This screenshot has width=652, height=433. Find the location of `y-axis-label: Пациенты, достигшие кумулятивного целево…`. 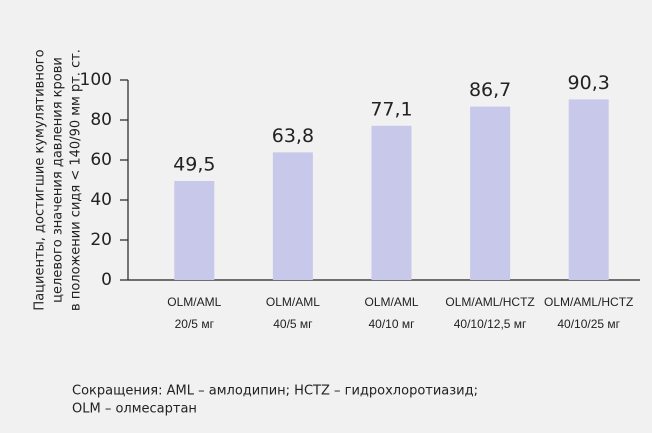

y-axis-label: Пациенты, достигшие кумулятивного целево… is located at coordinates (58, 180).